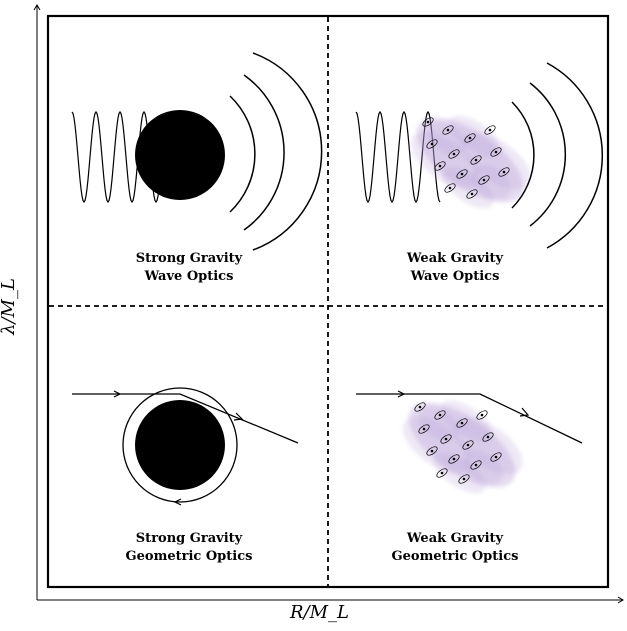 This screenshot has width=627, height=631. Describe the element at coordinates (37, 7) in the screenshot. I see `y-axis-arrow` at that location.